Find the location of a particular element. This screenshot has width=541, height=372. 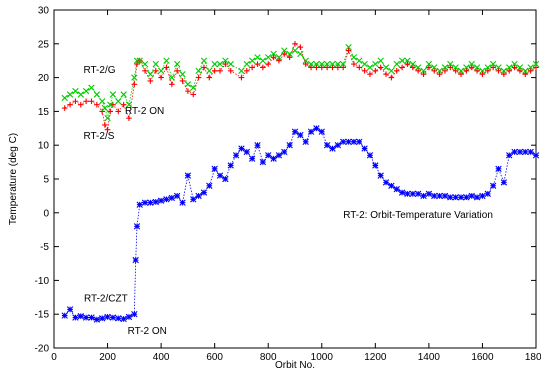

y-tick-label: 10 is located at coordinates (44, 146).